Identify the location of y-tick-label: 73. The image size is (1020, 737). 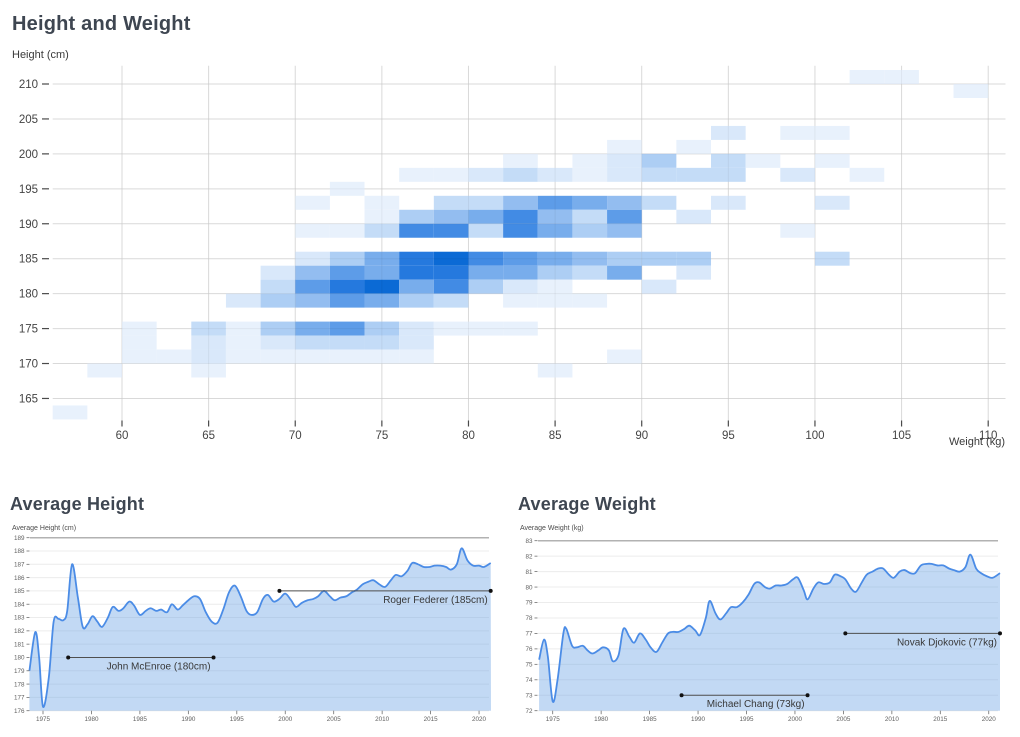
(529, 695).